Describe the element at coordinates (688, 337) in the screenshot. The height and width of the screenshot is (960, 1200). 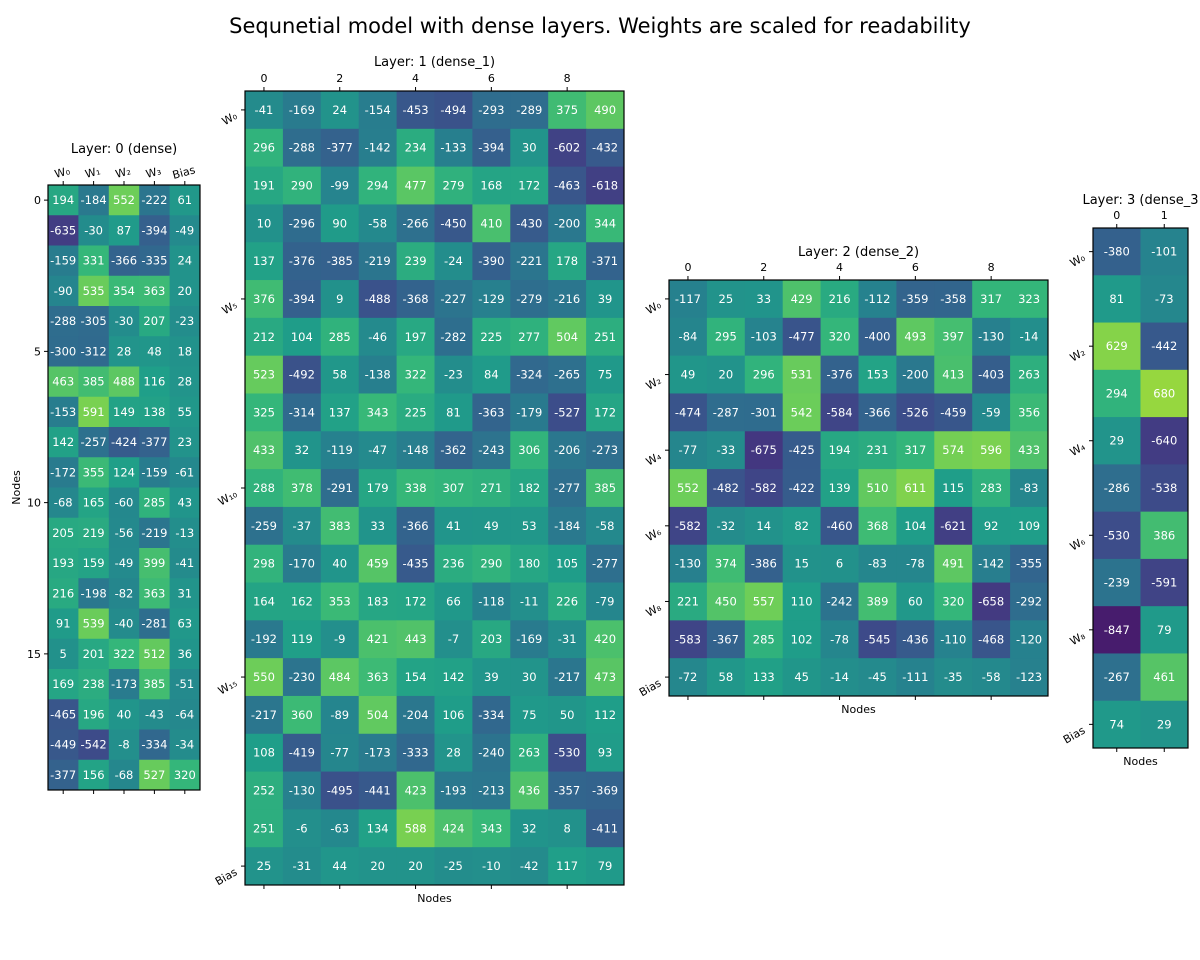
I see `cell-value-label: -84` at that location.